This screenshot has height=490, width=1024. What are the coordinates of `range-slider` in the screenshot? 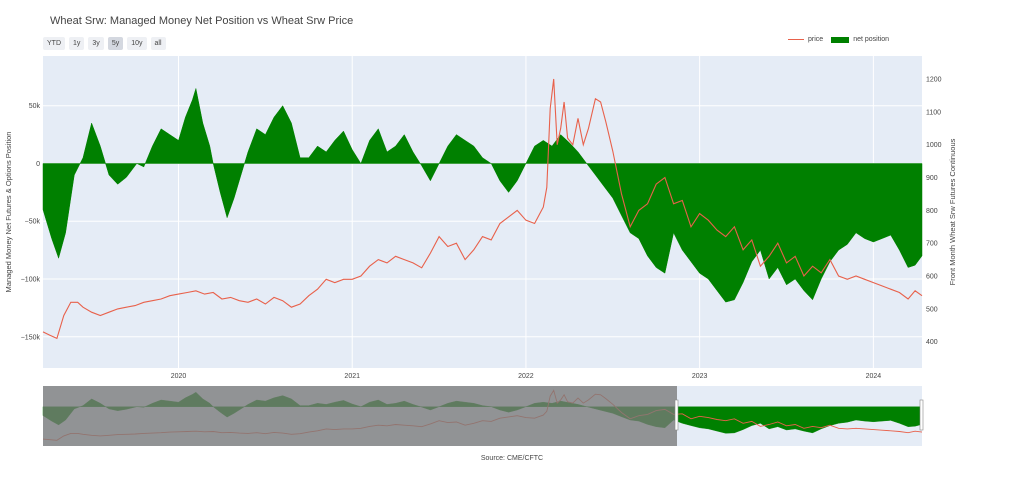 It's located at (483, 416).